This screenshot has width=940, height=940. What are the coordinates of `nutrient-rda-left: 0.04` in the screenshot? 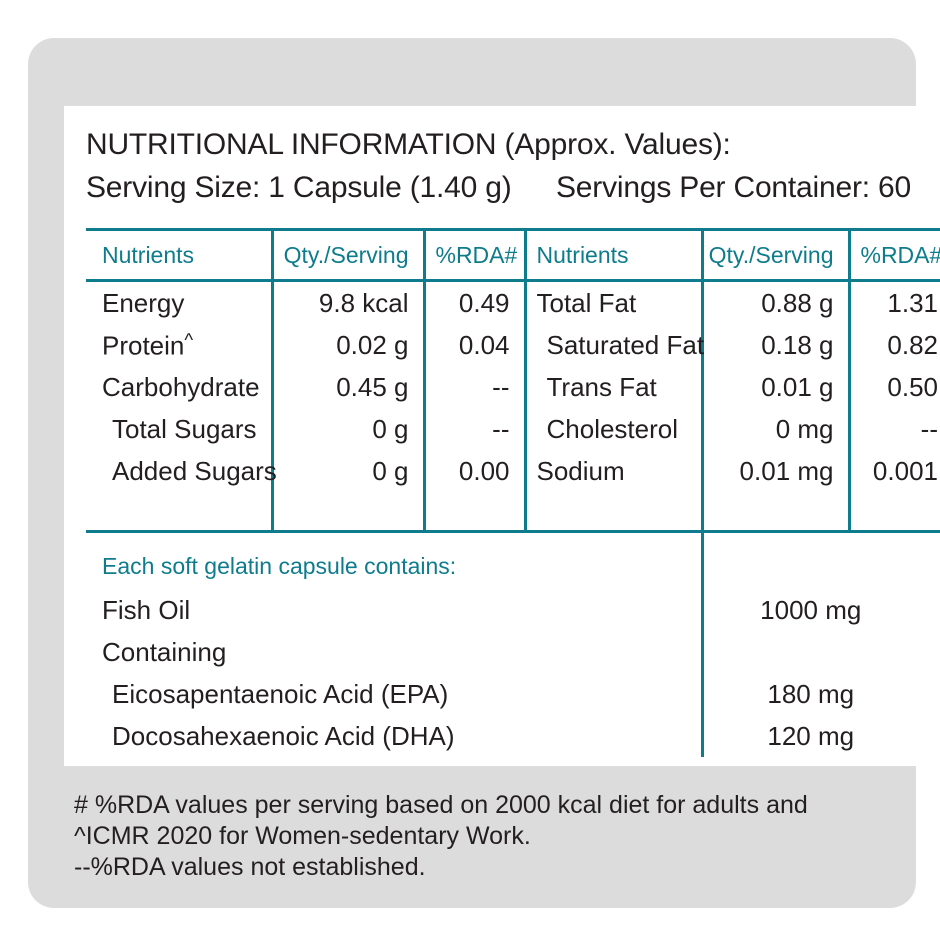 It's located at (473, 345).